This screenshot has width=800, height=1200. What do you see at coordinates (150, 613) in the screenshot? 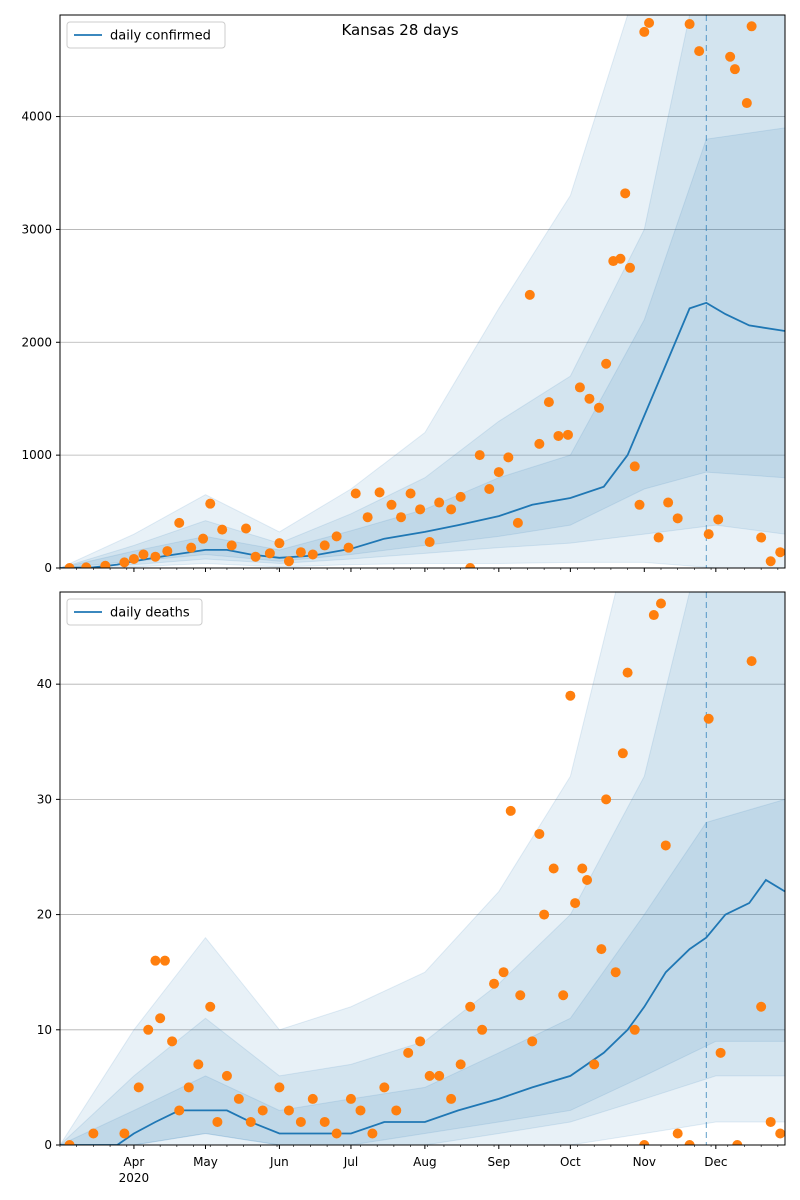
I see `legend-label: daily deaths` at bounding box center [150, 613].